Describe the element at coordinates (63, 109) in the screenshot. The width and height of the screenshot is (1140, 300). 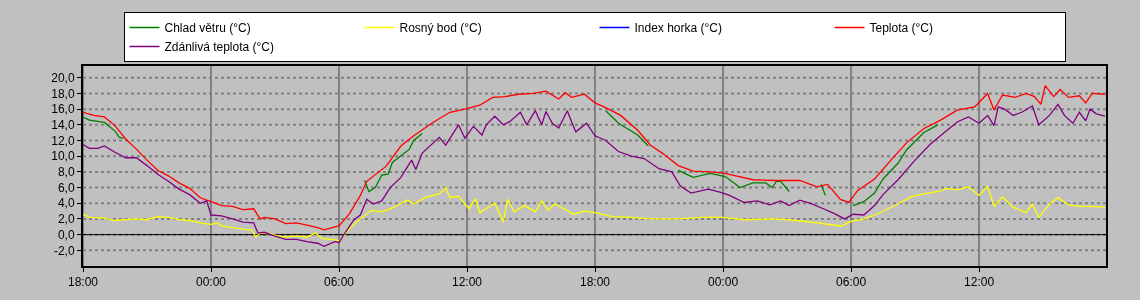
I see `y-tick-label: 16,0` at that location.